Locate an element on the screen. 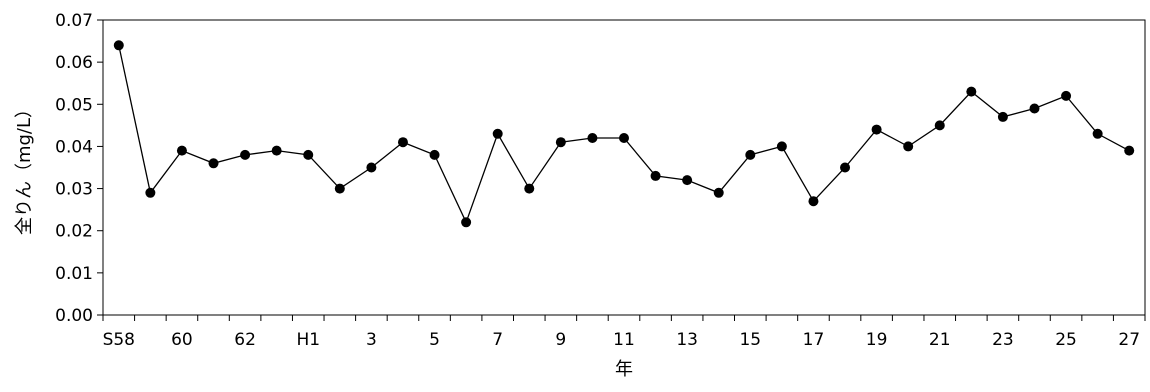  y-tick-label: 0.06 is located at coordinates (74, 63).